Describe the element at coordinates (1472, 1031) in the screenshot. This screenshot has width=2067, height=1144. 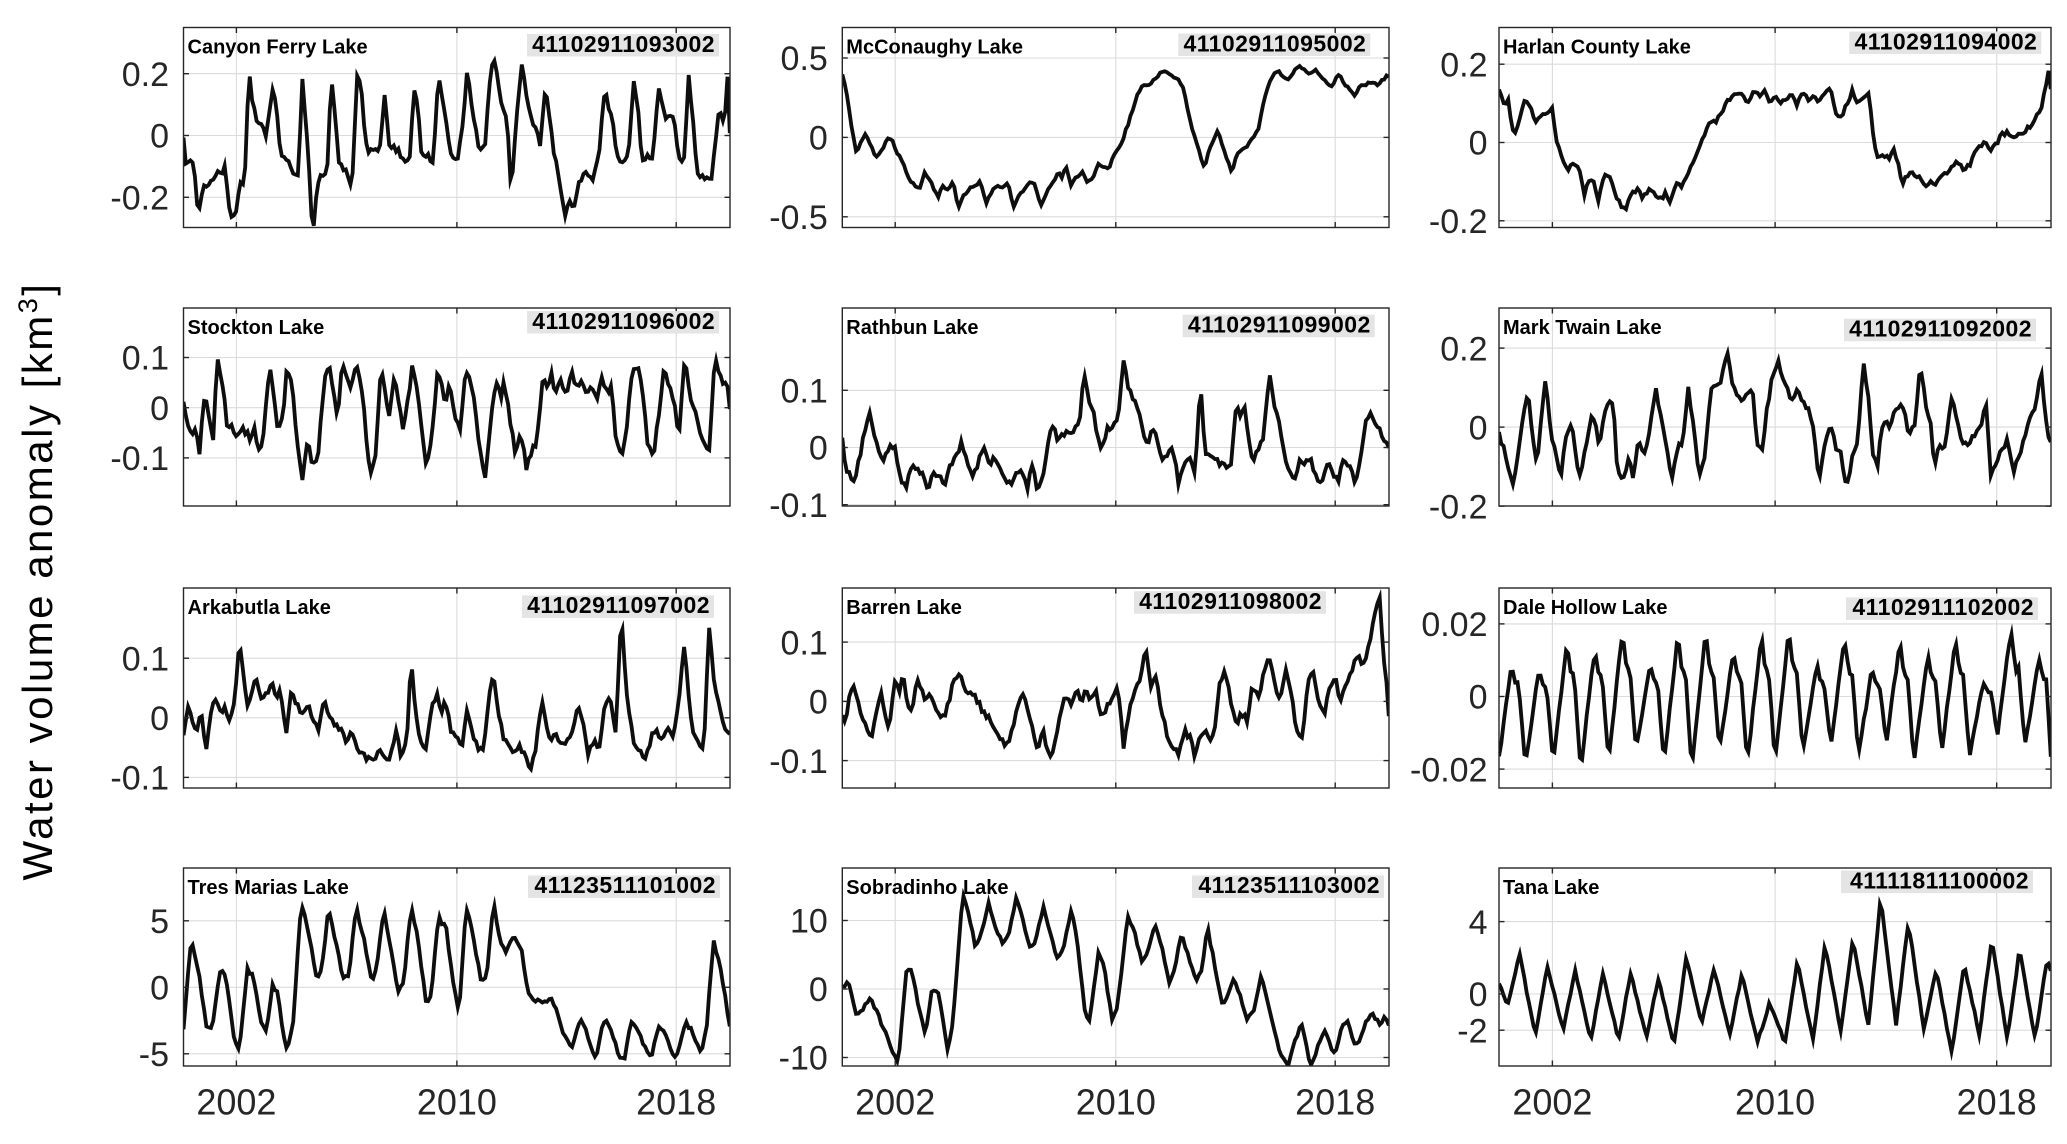
I see `svg-text: -2` at that location.